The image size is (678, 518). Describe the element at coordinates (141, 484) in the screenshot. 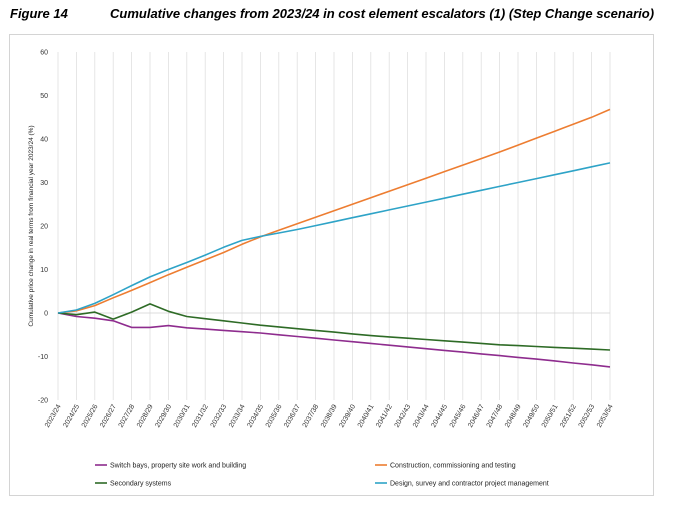

I see `legend-label: Secondary systems` at that location.